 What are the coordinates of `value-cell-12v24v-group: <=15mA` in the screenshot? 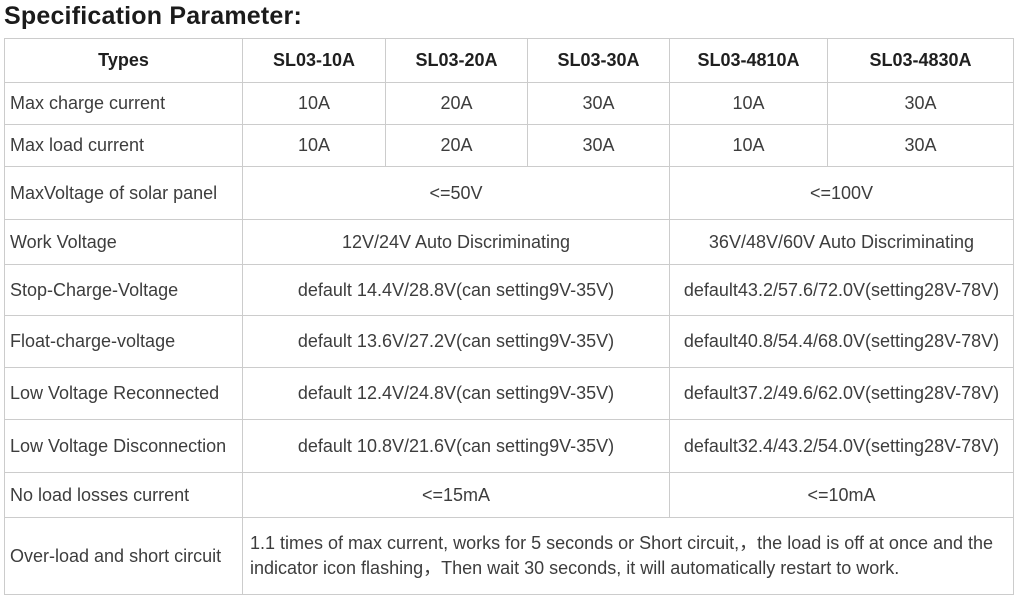 It's located at (456, 495).